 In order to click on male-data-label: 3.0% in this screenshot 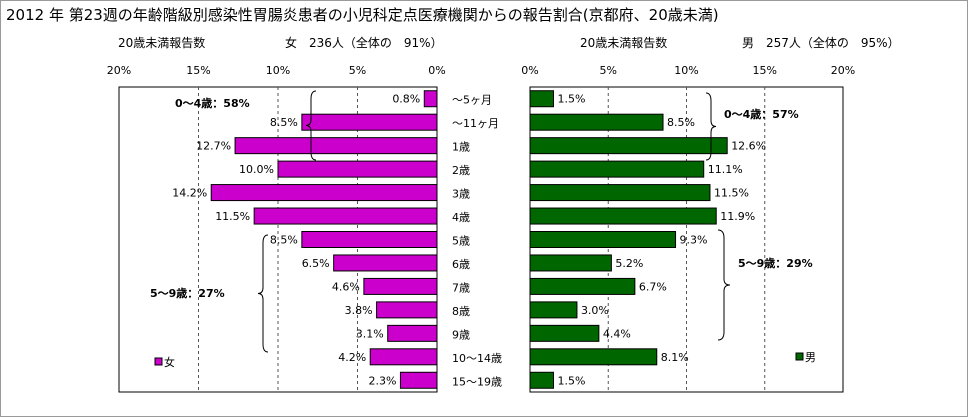, I will do `click(595, 310)`.